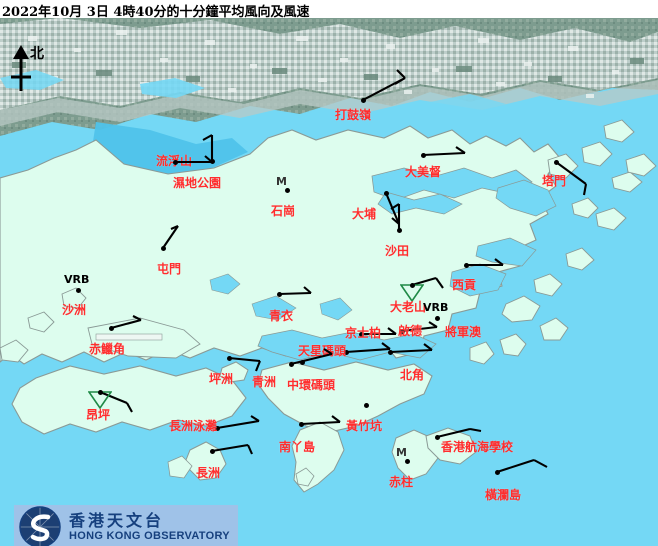 The image size is (658, 546). Describe the element at coordinates (40, 526) in the screenshot. I see `hko-emblem-icon` at that location.